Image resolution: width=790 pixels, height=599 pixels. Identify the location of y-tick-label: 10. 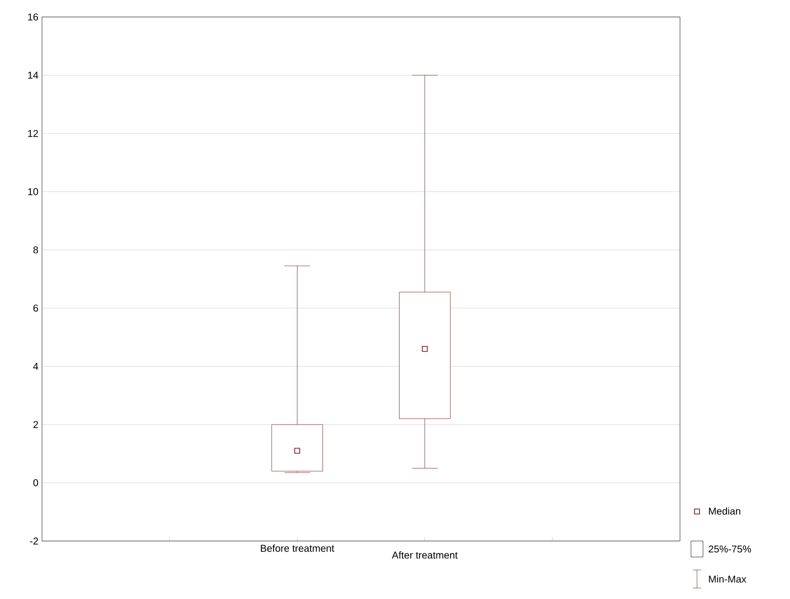
(33, 192).